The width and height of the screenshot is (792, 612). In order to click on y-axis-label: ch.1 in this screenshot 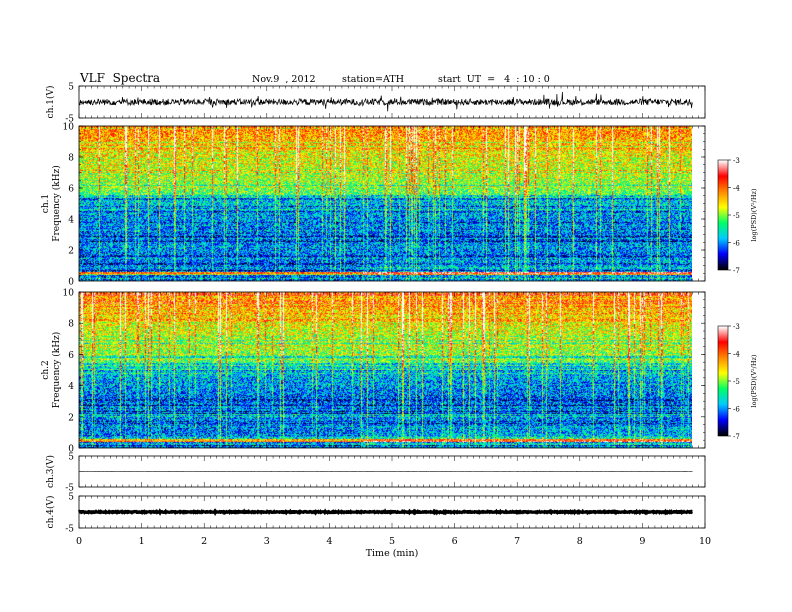, I will do `click(46, 203)`.